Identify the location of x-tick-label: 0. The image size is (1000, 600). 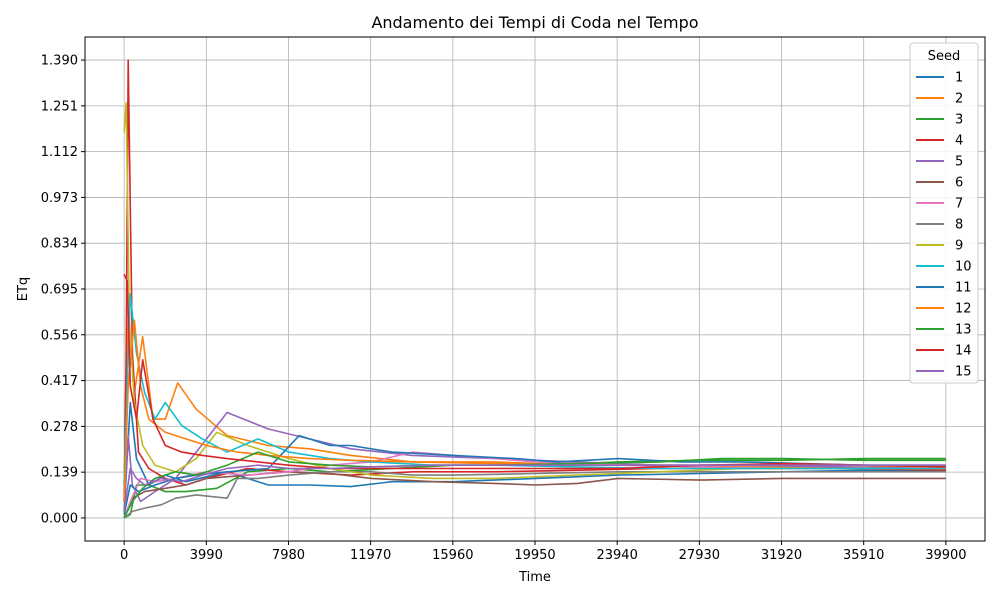
(124, 555).